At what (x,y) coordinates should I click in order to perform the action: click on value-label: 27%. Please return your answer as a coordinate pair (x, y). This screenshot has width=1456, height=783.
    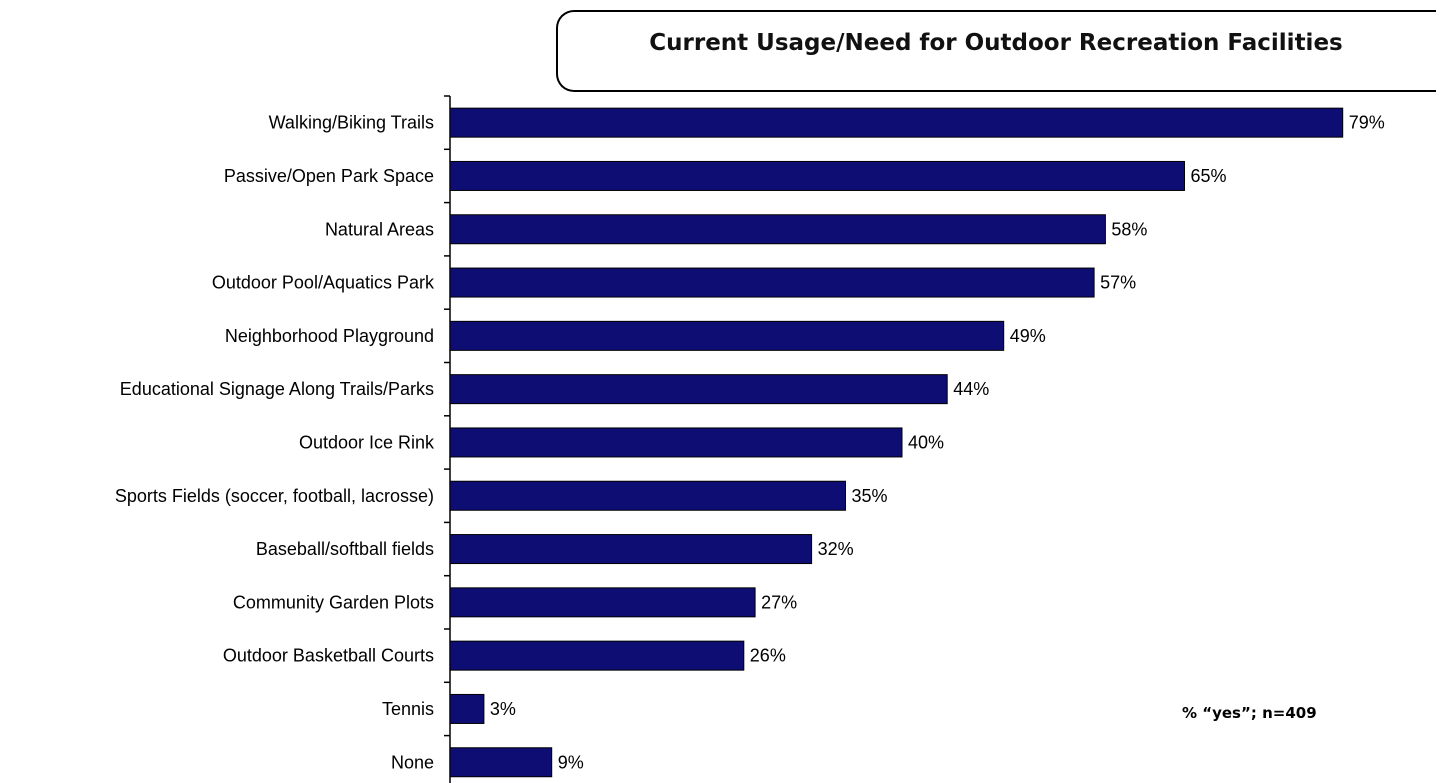
    Looking at the image, I should click on (779, 602).